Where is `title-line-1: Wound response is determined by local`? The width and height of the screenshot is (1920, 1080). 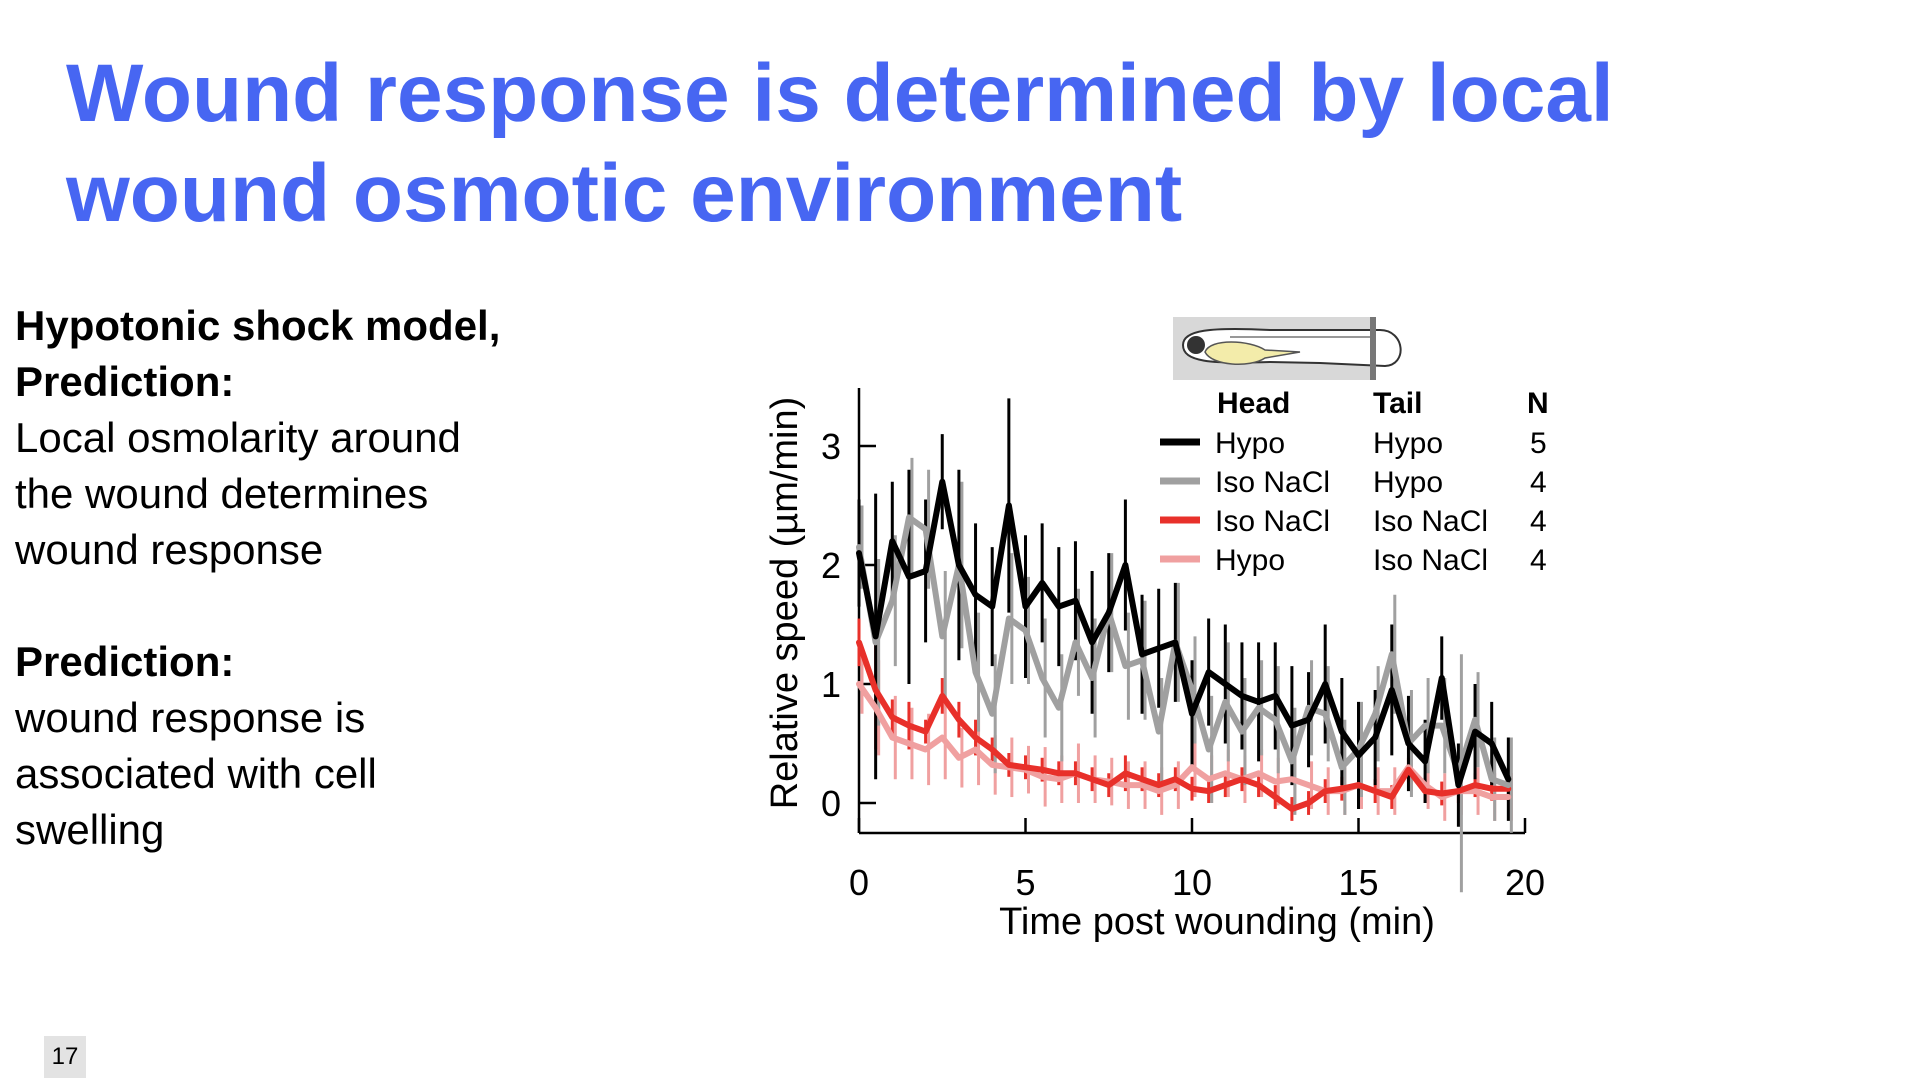
title-line-1: Wound response is determined by local is located at coordinates (840, 93).